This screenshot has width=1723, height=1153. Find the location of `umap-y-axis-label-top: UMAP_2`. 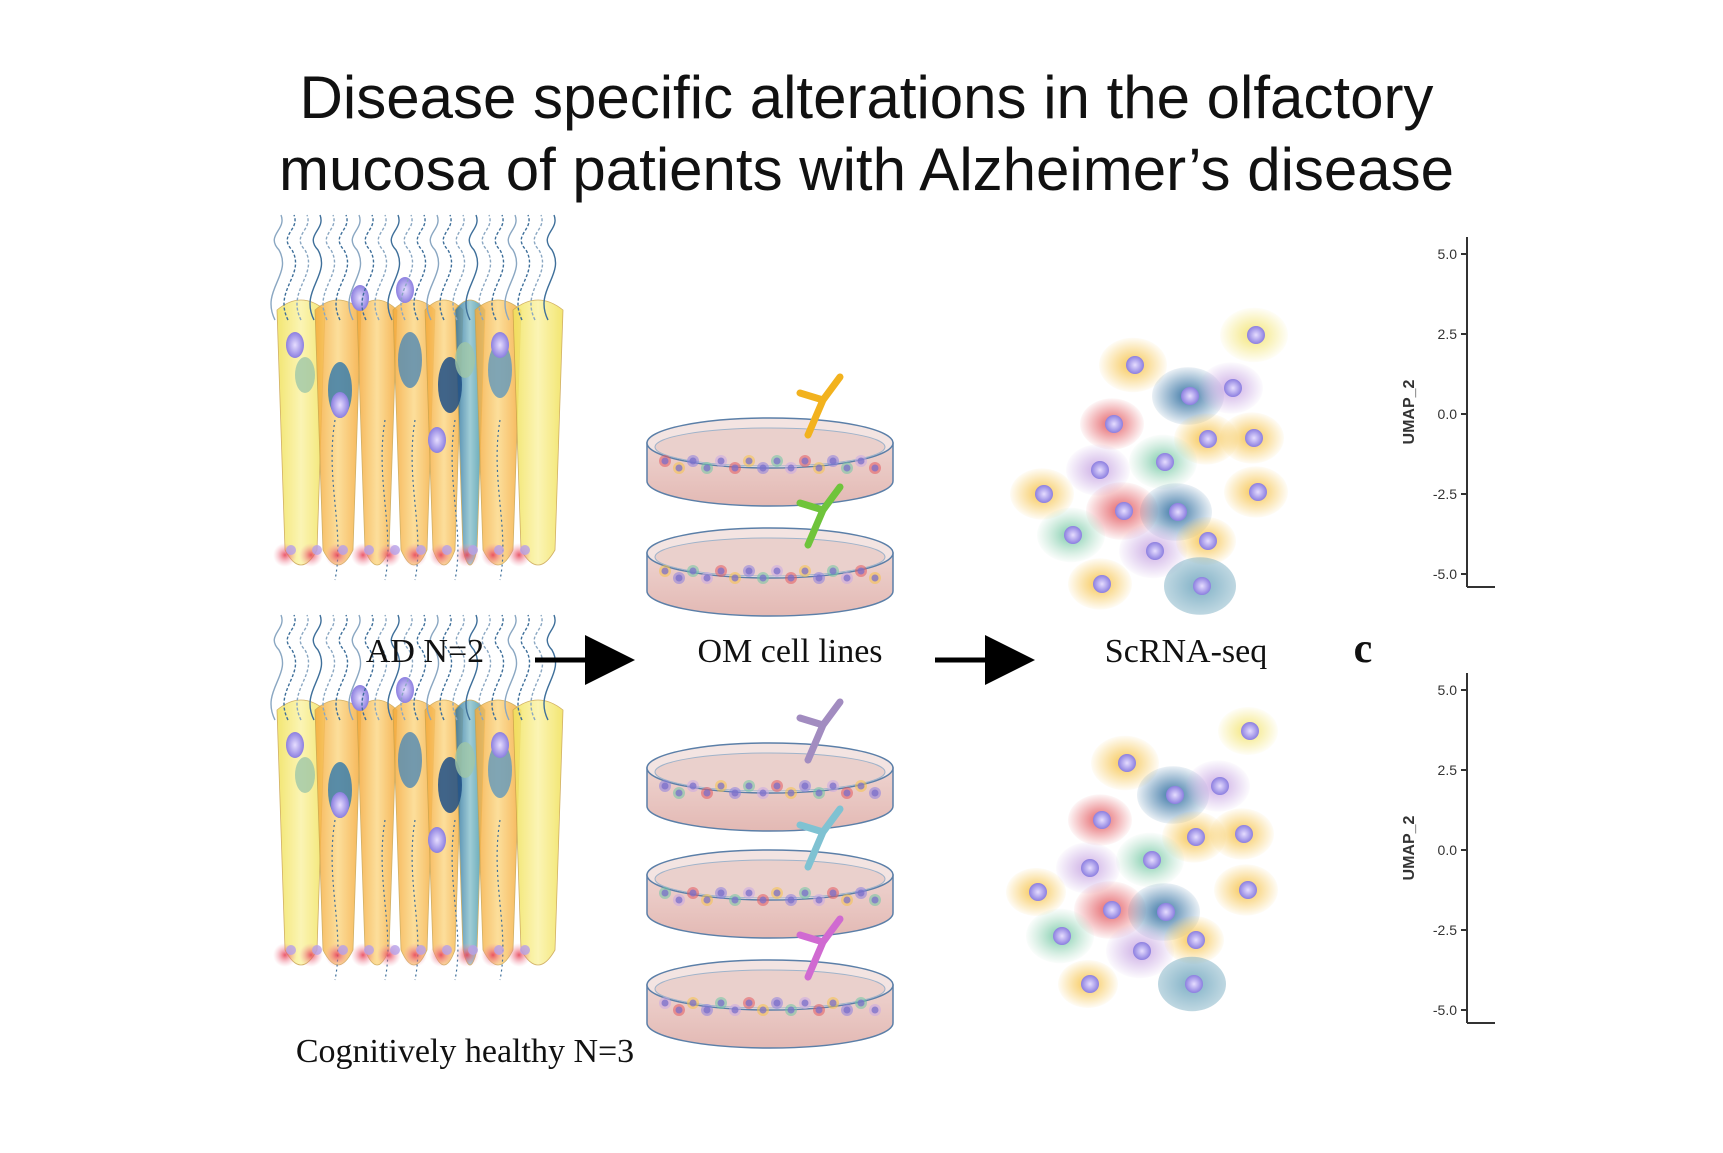

umap-y-axis-label-top: UMAP_2 is located at coordinates (1409, 411).